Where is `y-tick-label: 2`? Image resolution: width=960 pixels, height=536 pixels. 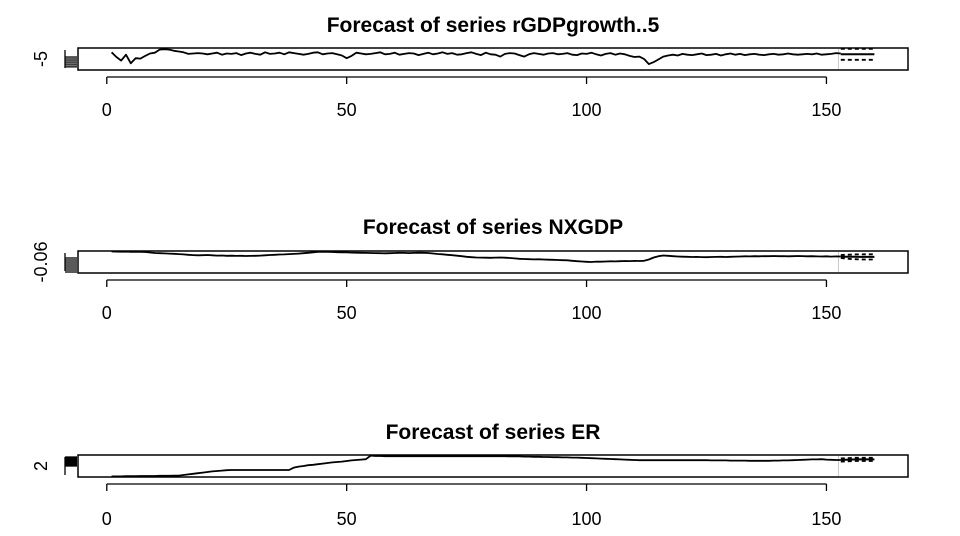 y-tick-label: 2 is located at coordinates (41, 466).